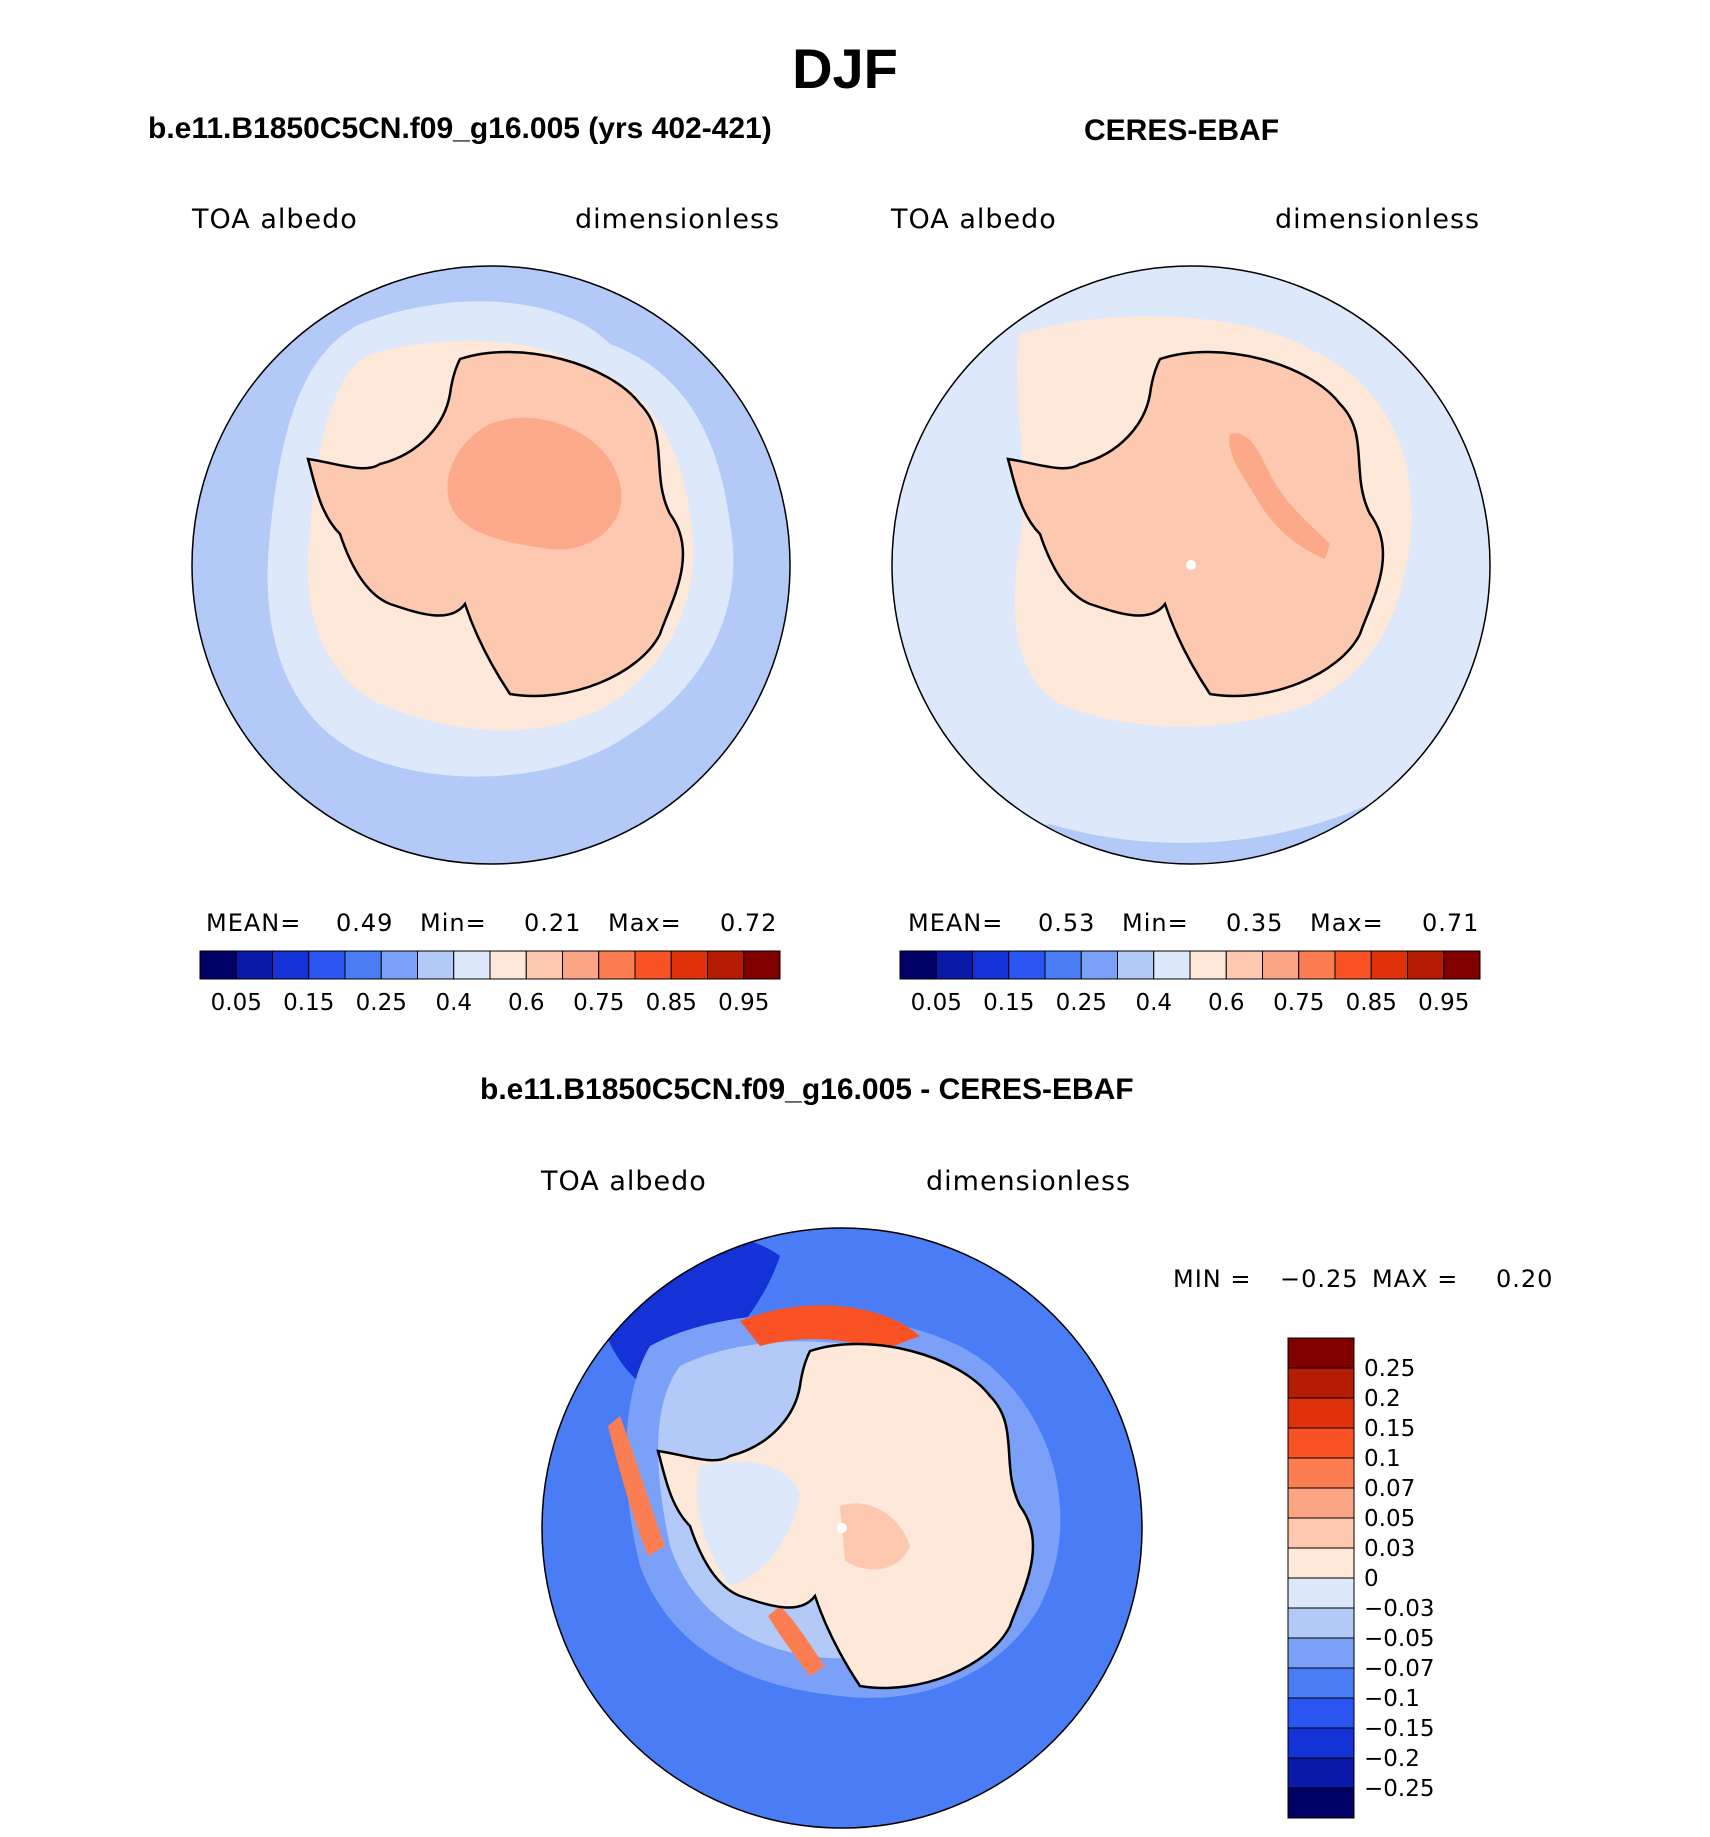  I want to click on diff-panel-title: b.e11.B1850C5CN.f09_g16.005 - CERES-EBAF, so click(807, 1089).